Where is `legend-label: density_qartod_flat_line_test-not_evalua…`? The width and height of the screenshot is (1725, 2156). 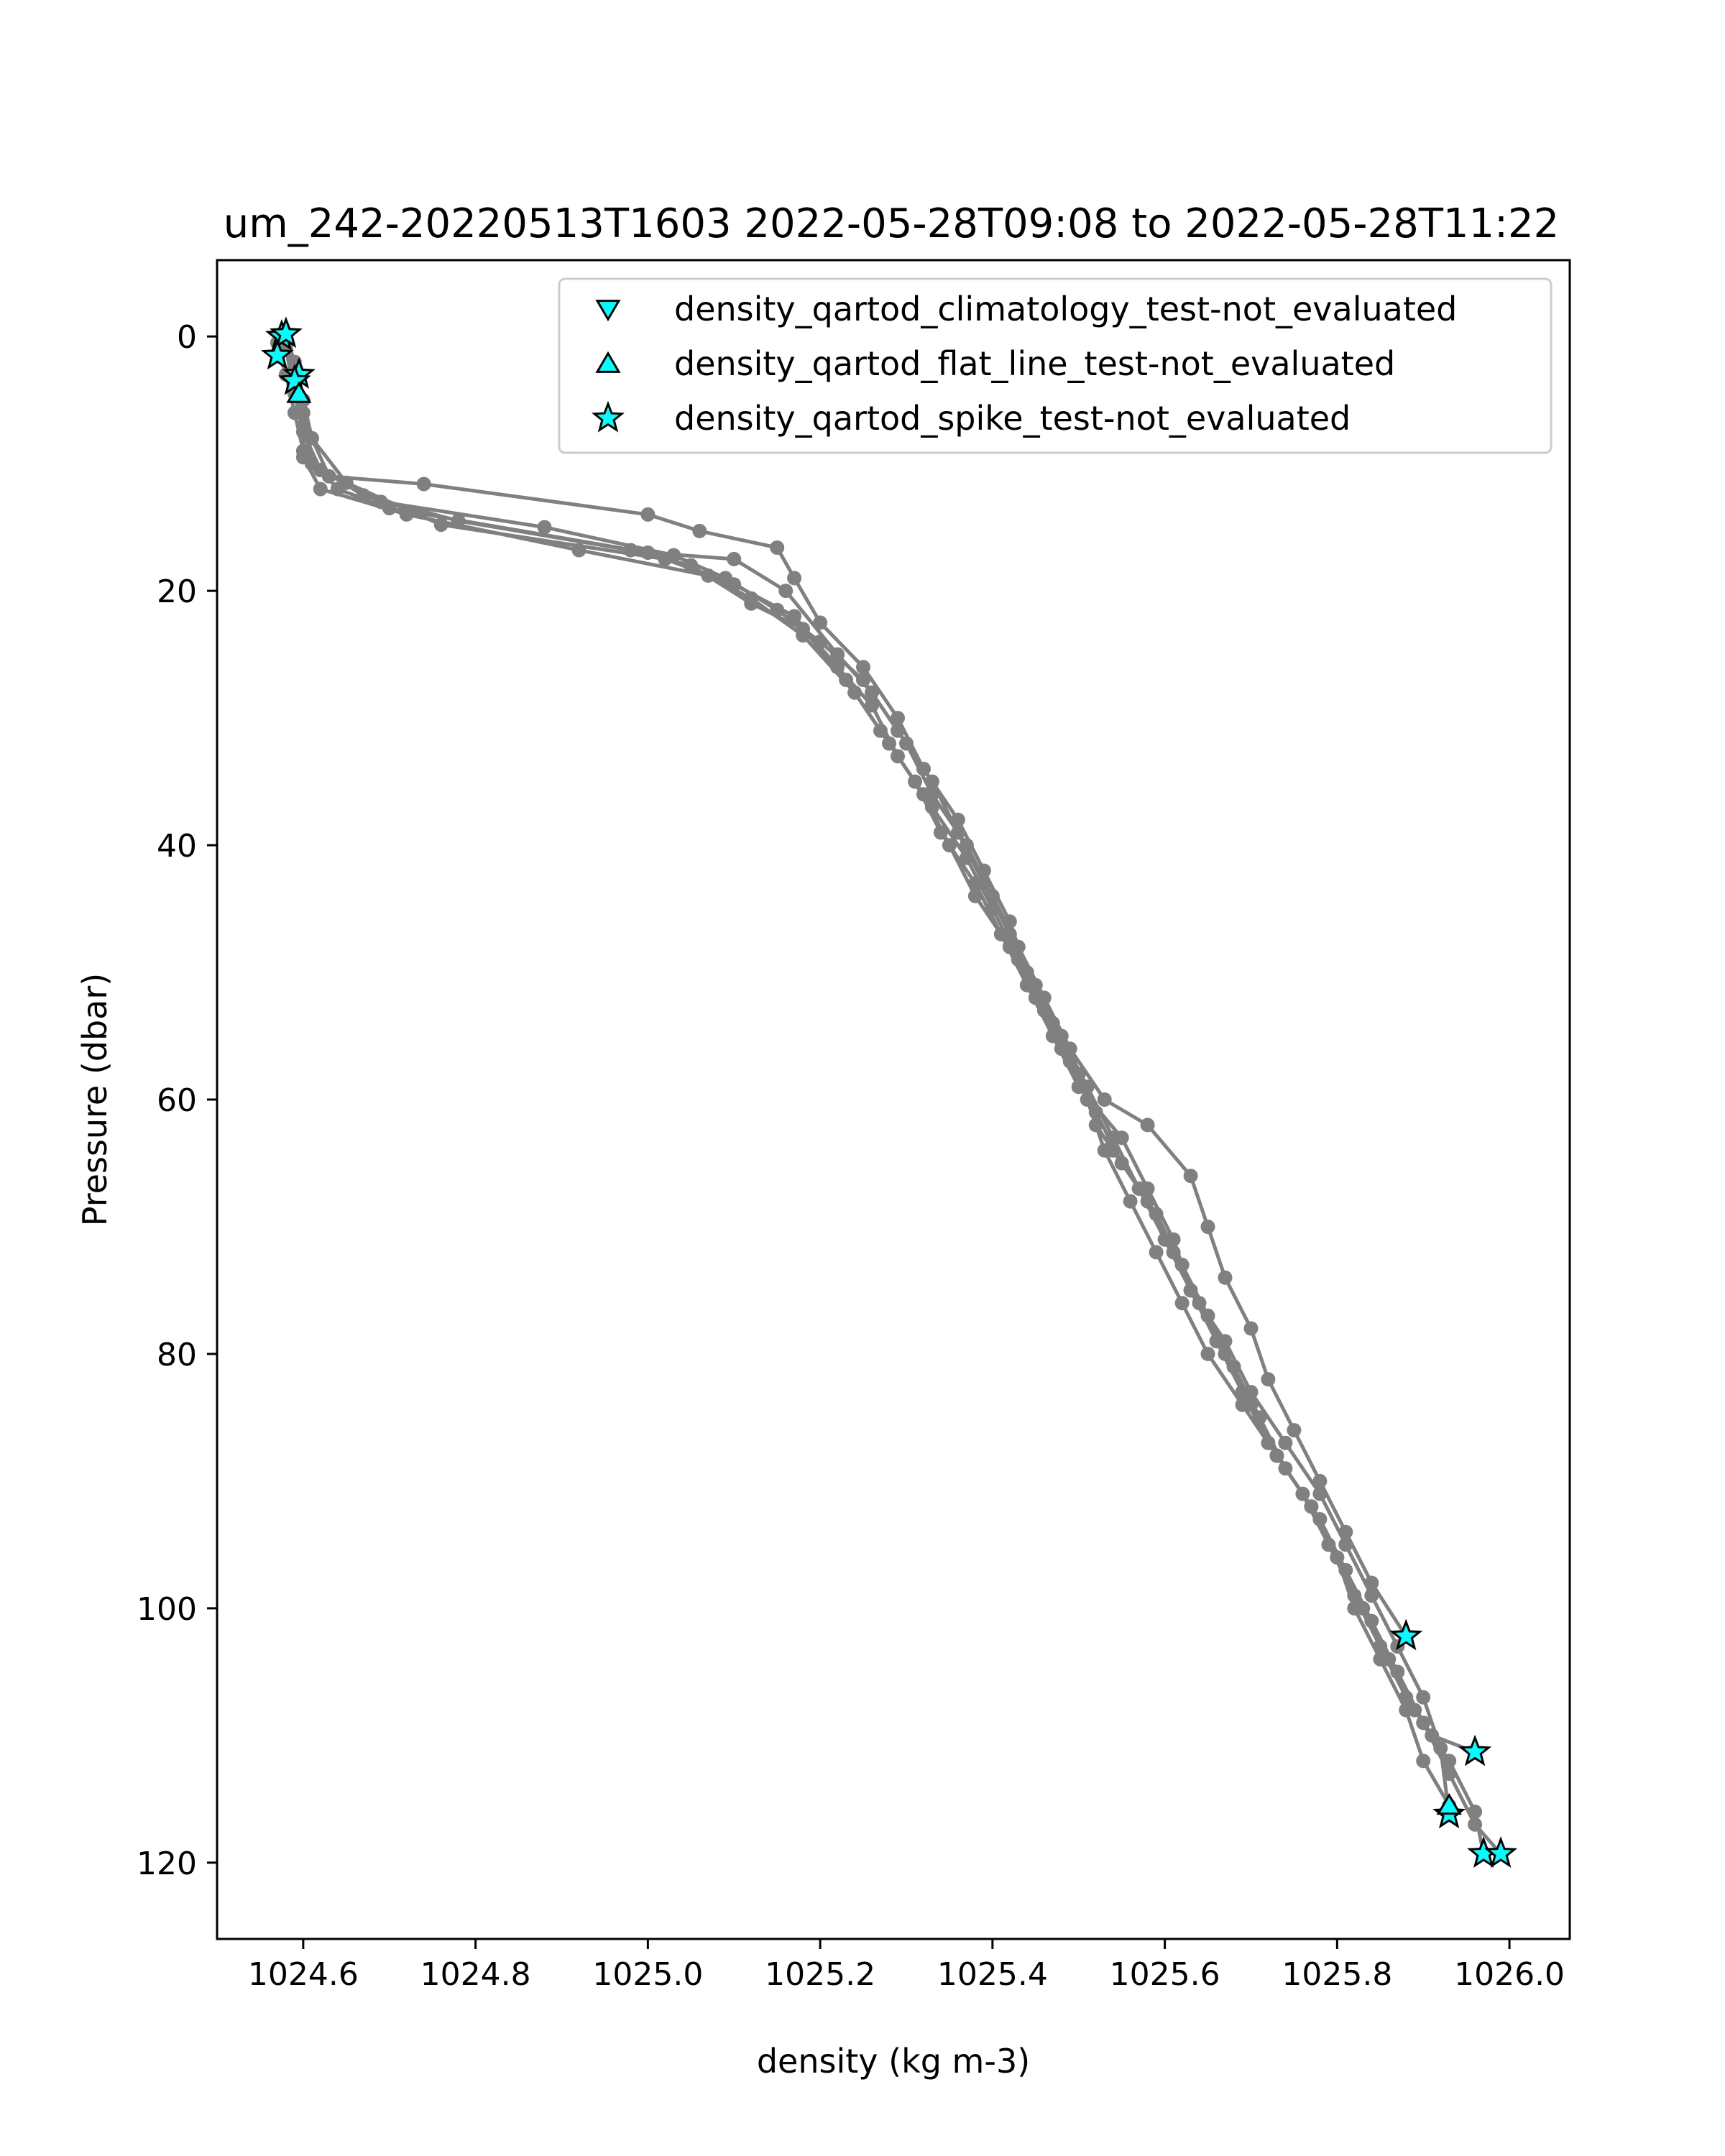 legend-label: density_qartod_flat_line_test-not_evalua… is located at coordinates (1034, 363).